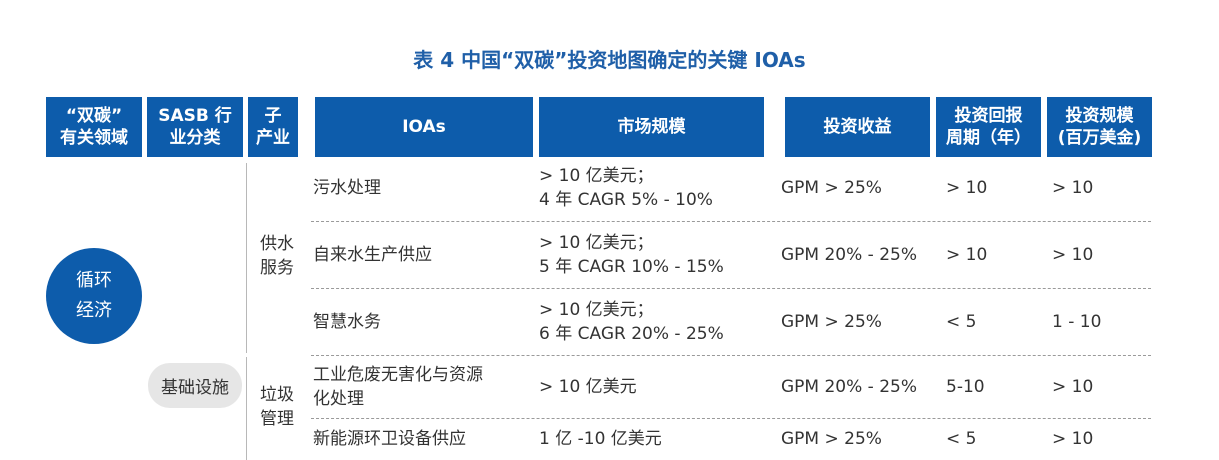  What do you see at coordinates (424, 127) in the screenshot?
I see `header-ioas: IOAs` at bounding box center [424, 127].